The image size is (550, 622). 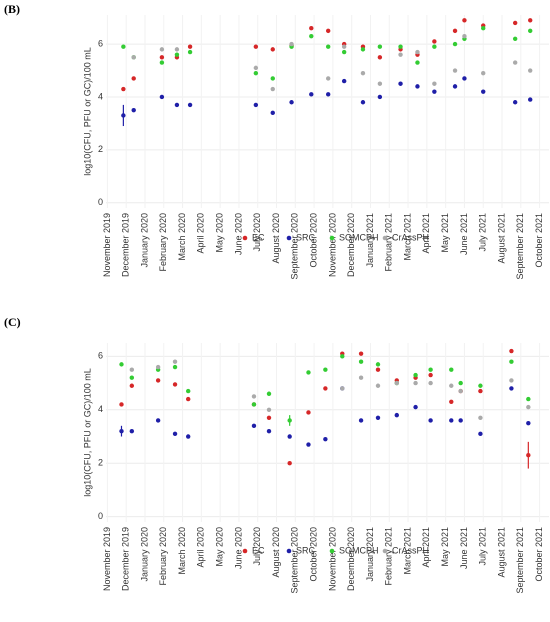 I want to click on x-tick-label: October 2021, so click(x=539, y=554).